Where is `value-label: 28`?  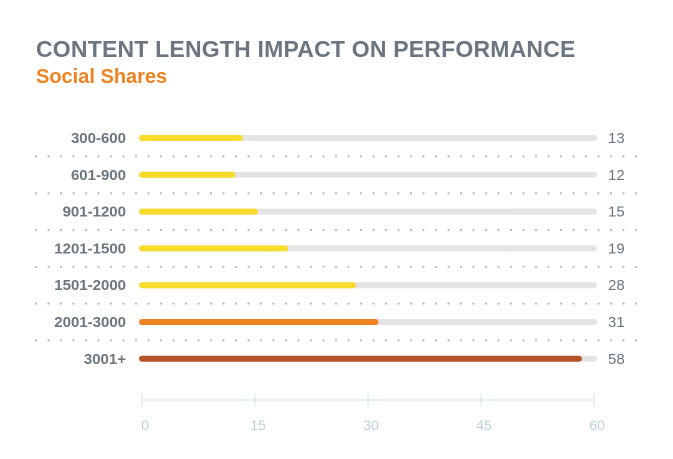 value-label: 28 is located at coordinates (616, 285).